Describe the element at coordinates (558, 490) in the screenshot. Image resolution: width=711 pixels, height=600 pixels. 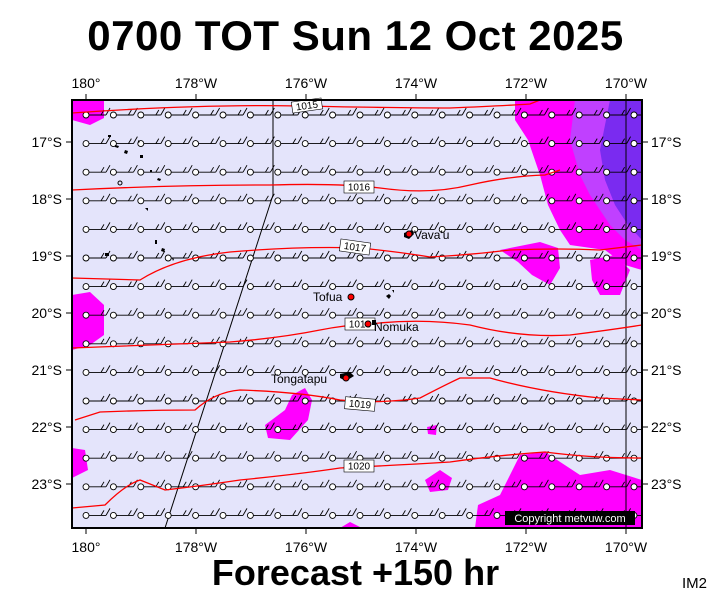
I see `rain-area-southeast` at that location.